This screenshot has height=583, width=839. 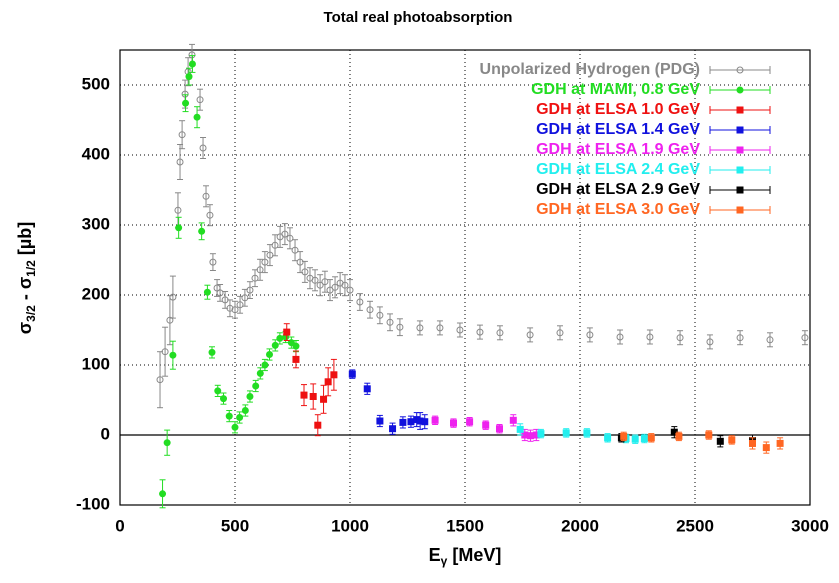 I want to click on chart-title: Total real photoabsorption, so click(x=418, y=17).